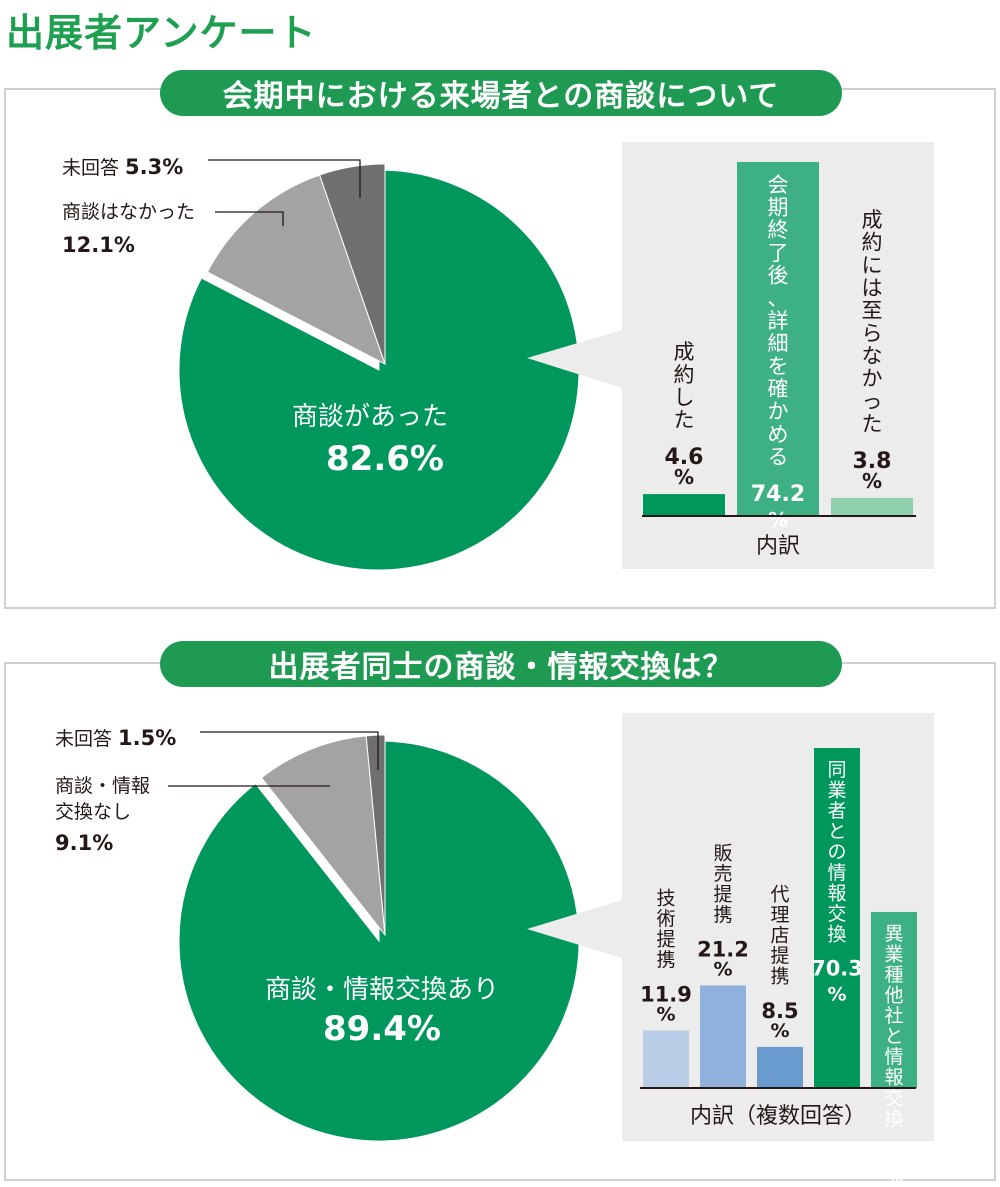 Image resolution: width=1000 pixels, height=1187 pixels. What do you see at coordinates (778, 276) in the screenshot?
I see `vertical-char: 後` at bounding box center [778, 276].